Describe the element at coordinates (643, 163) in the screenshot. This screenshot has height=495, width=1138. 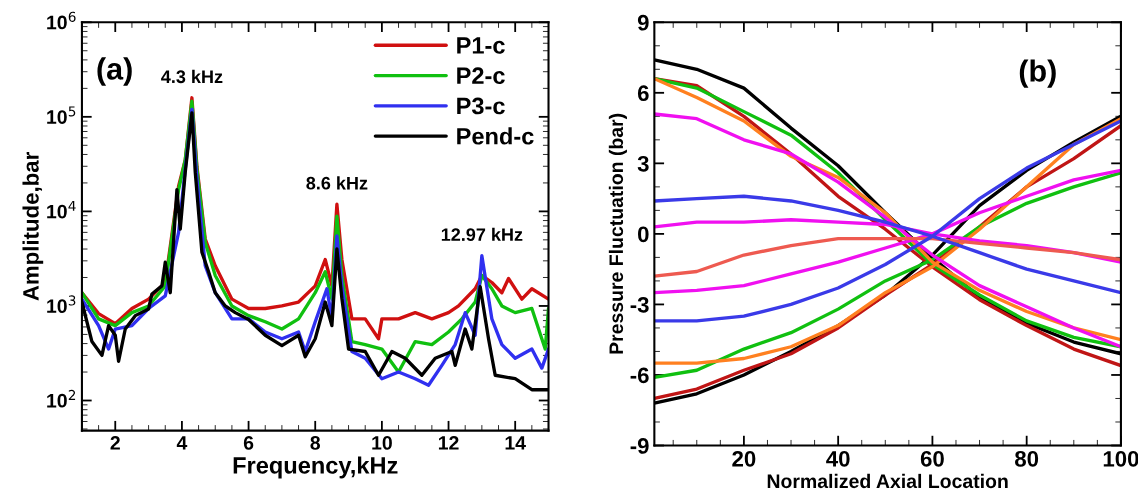
I see `y-tick-label: 3` at that location.